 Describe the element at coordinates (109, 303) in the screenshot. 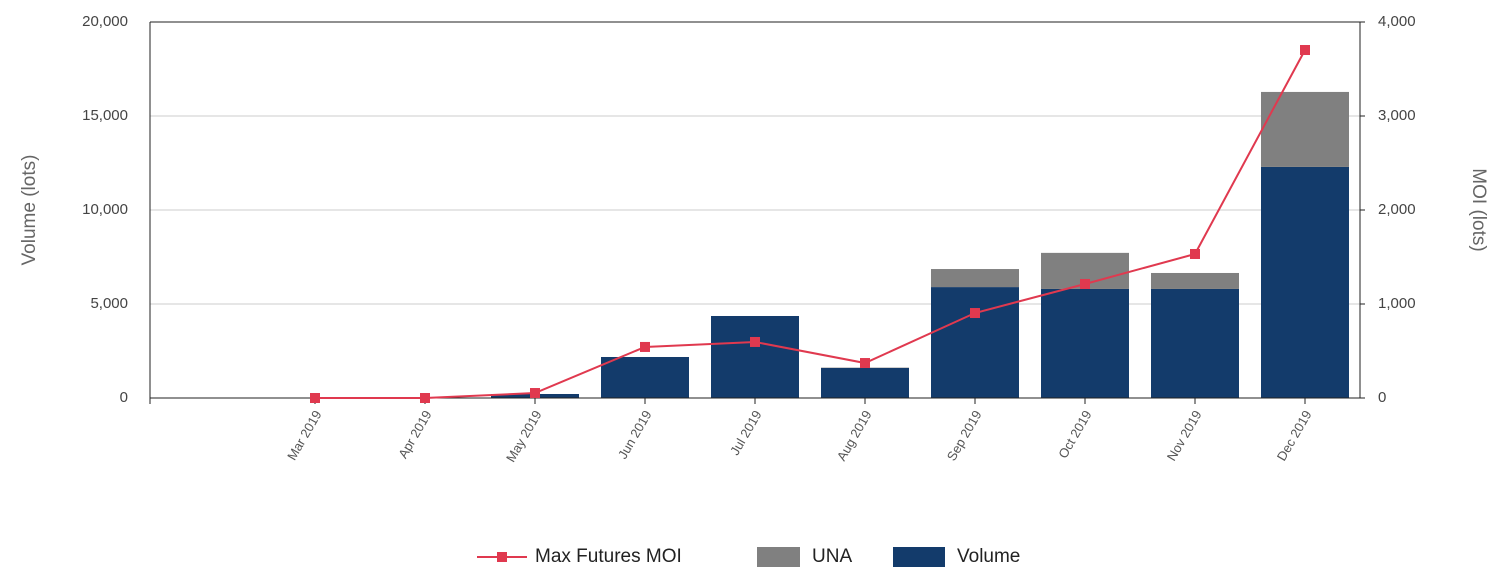

I see `y-tick-label: 5,000` at that location.